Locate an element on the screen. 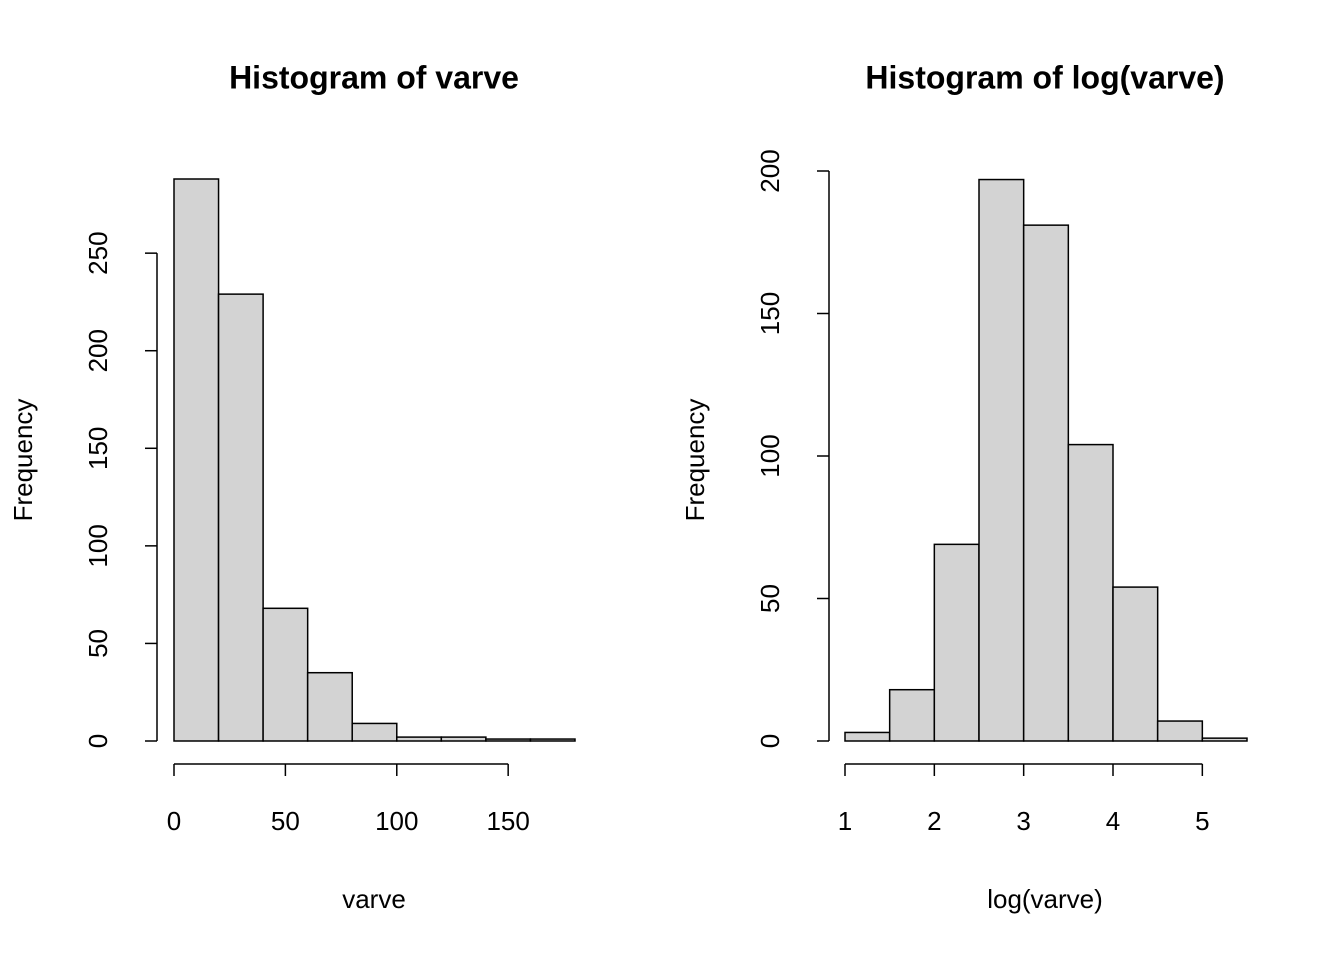 The height and width of the screenshot is (960, 1344). x-tick-label: 4 is located at coordinates (1113, 821).